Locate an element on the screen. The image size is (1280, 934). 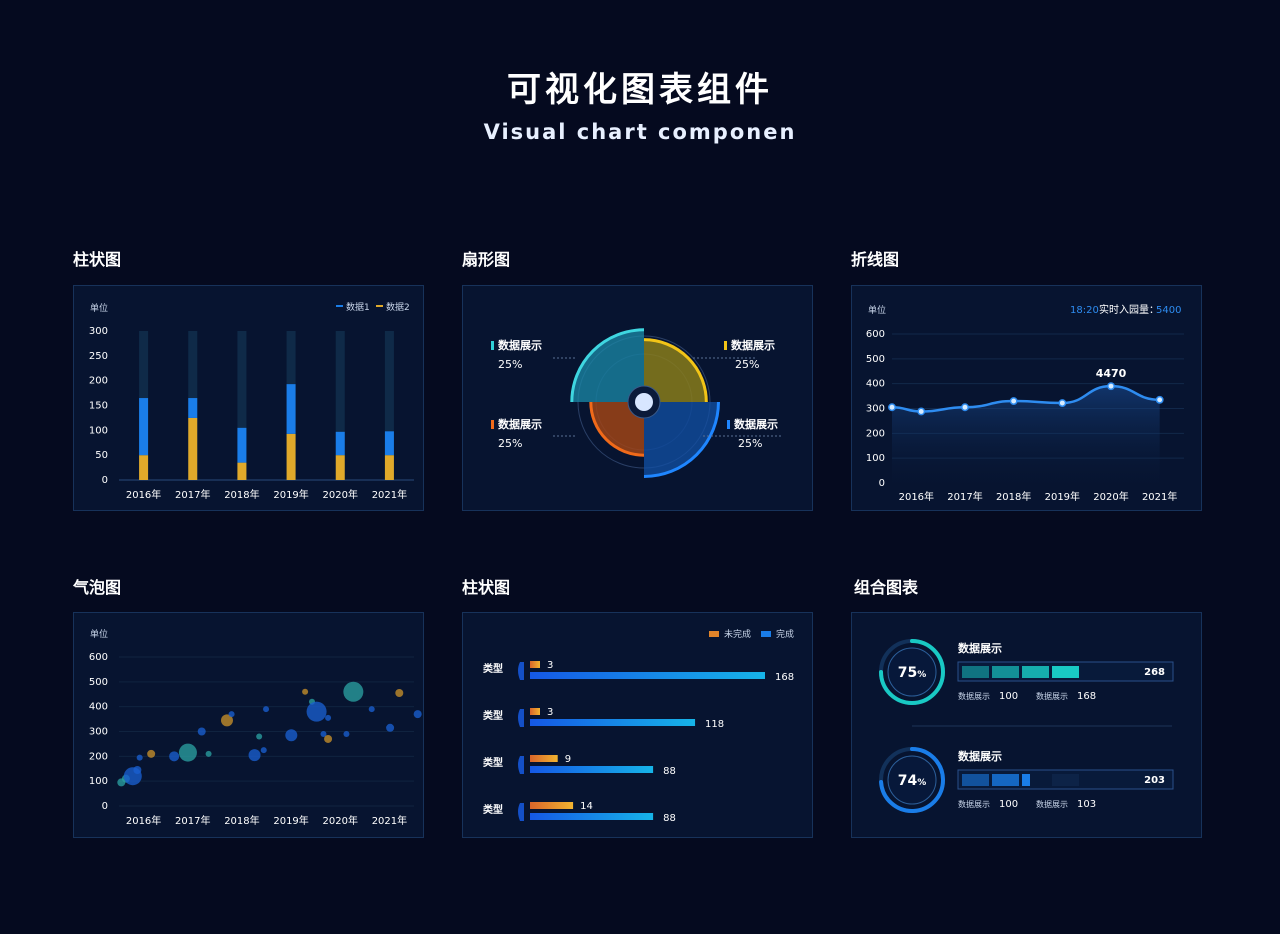
legend-label: 未完成 is located at coordinates (737, 634).